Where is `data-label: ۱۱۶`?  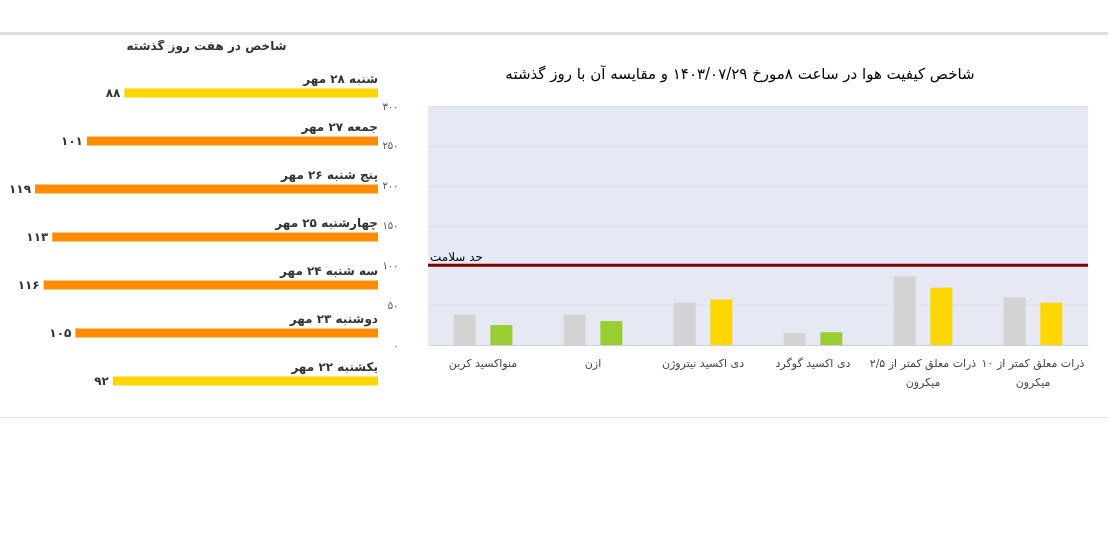 data-label: ۱۱۶ is located at coordinates (28, 285).